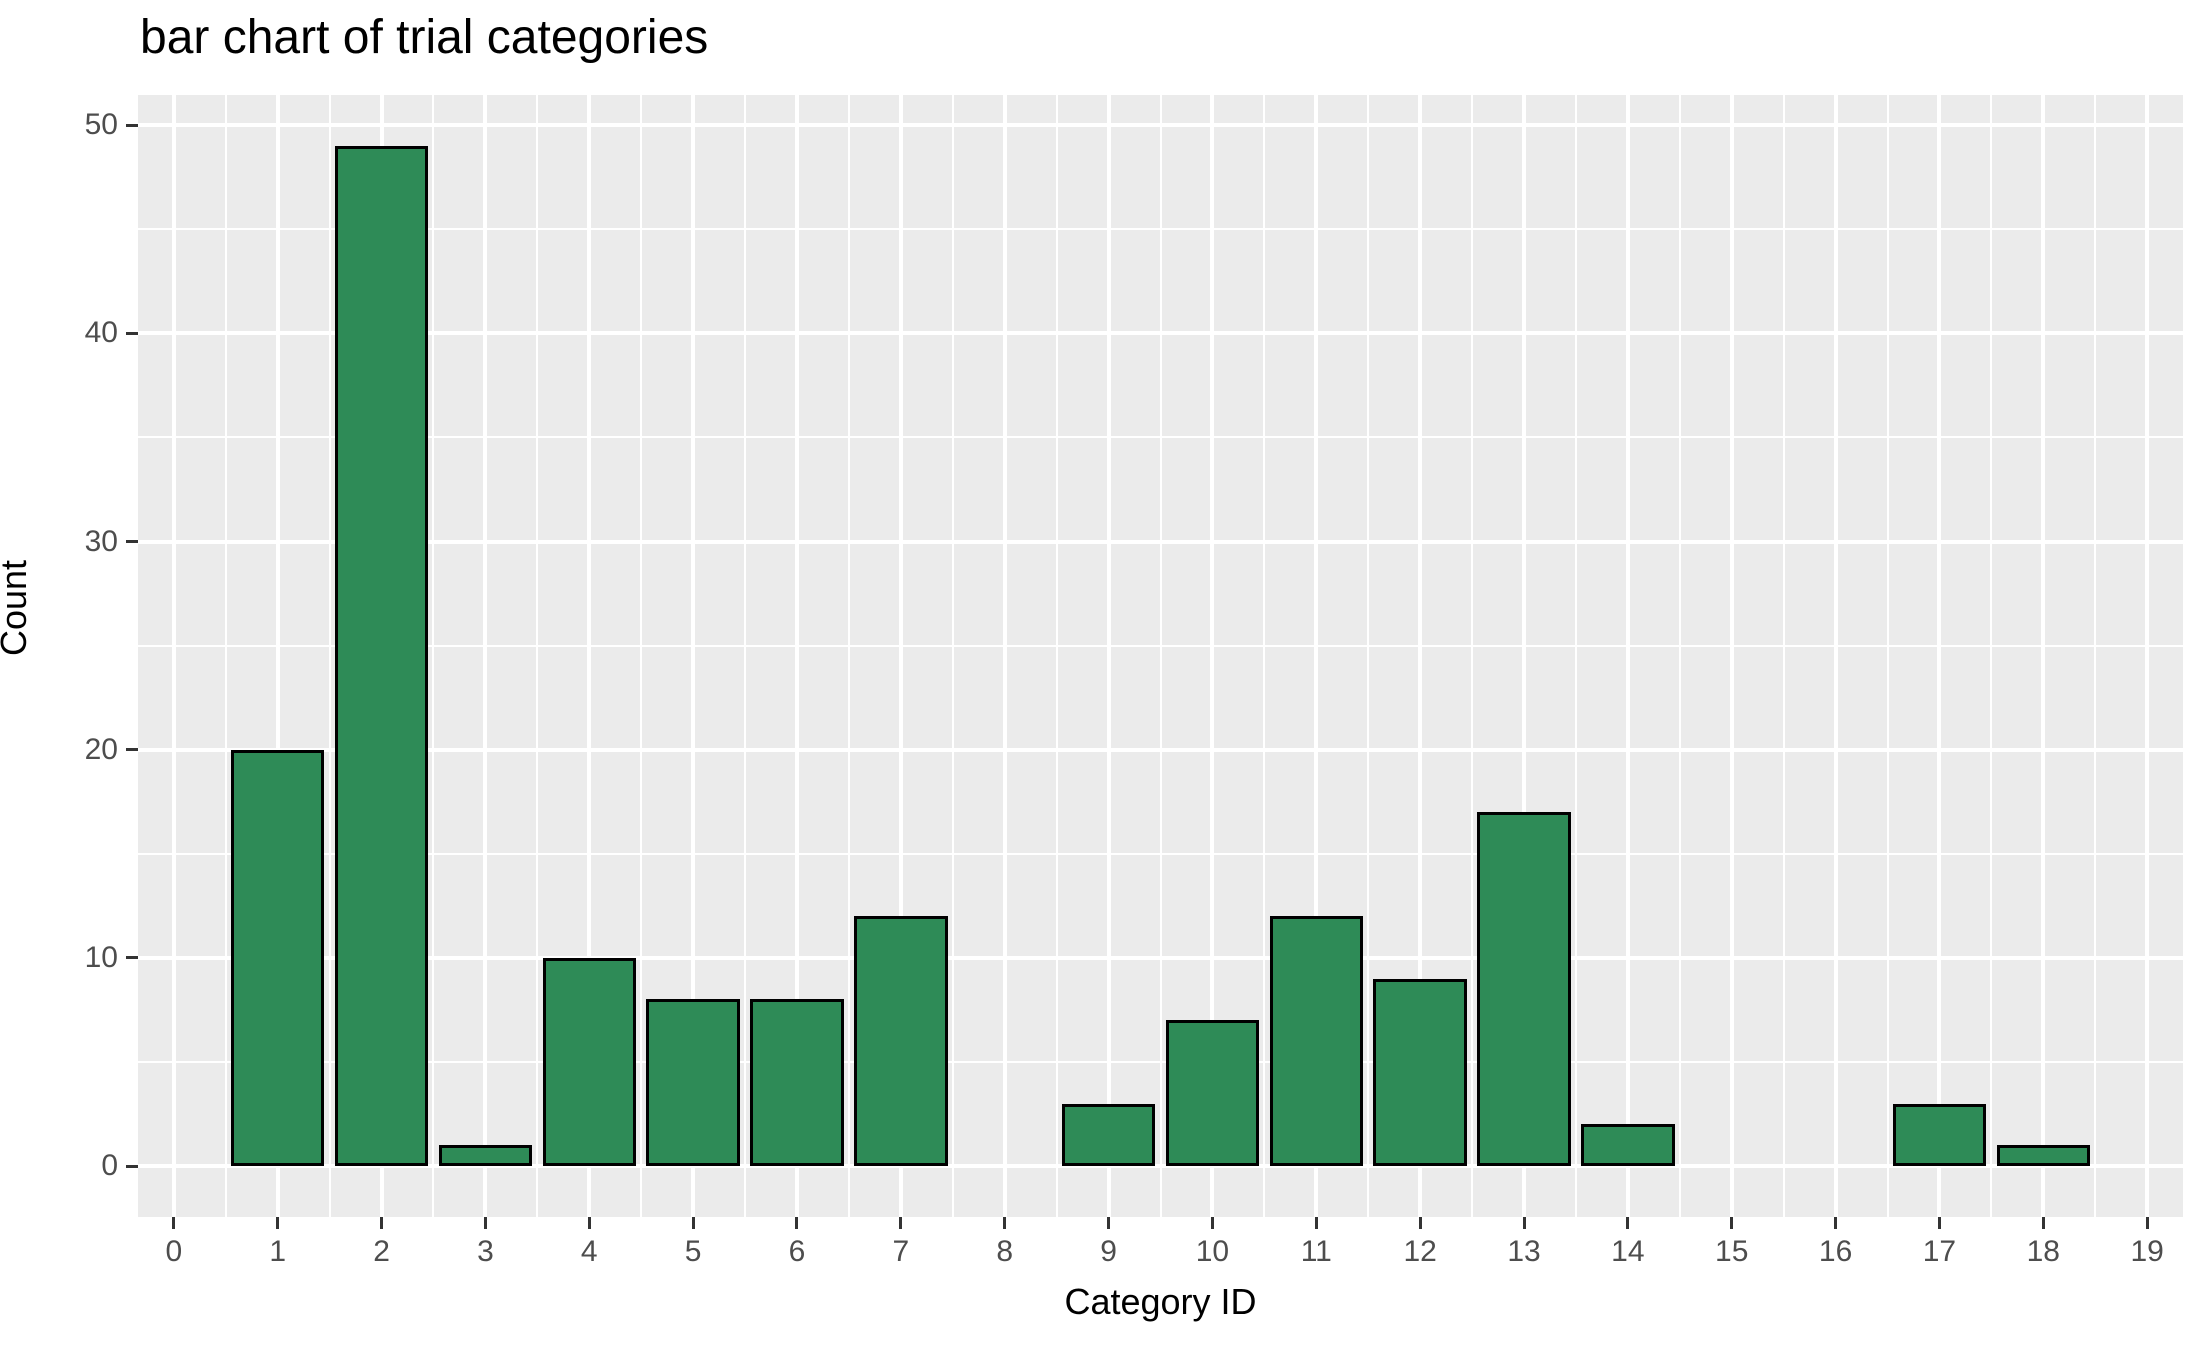 This screenshot has height=1350, width=2187. Describe the element at coordinates (901, 1251) in the screenshot. I see `x-tick-label: 7` at that location.